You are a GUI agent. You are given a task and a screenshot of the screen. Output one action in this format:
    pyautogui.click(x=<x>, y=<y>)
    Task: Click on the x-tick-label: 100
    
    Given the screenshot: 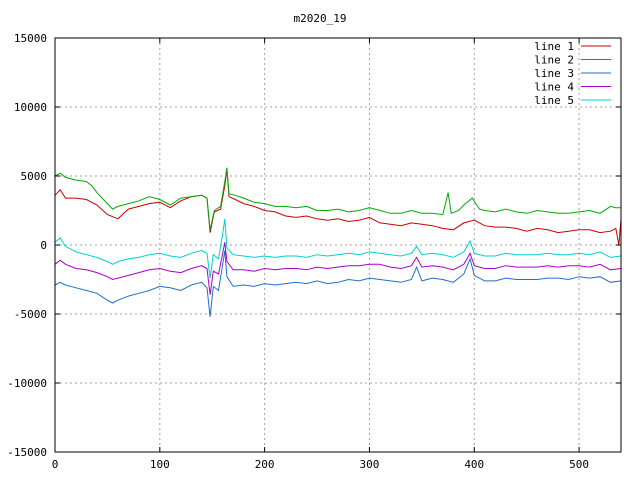 What is the action you would take?
    pyautogui.click(x=160, y=464)
    